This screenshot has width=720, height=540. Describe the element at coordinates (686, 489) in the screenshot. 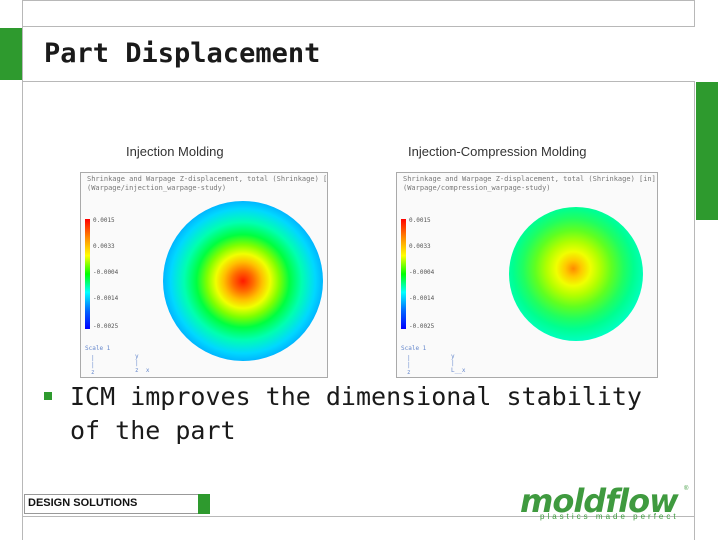

I see `logo-registered-mark: ®` at that location.